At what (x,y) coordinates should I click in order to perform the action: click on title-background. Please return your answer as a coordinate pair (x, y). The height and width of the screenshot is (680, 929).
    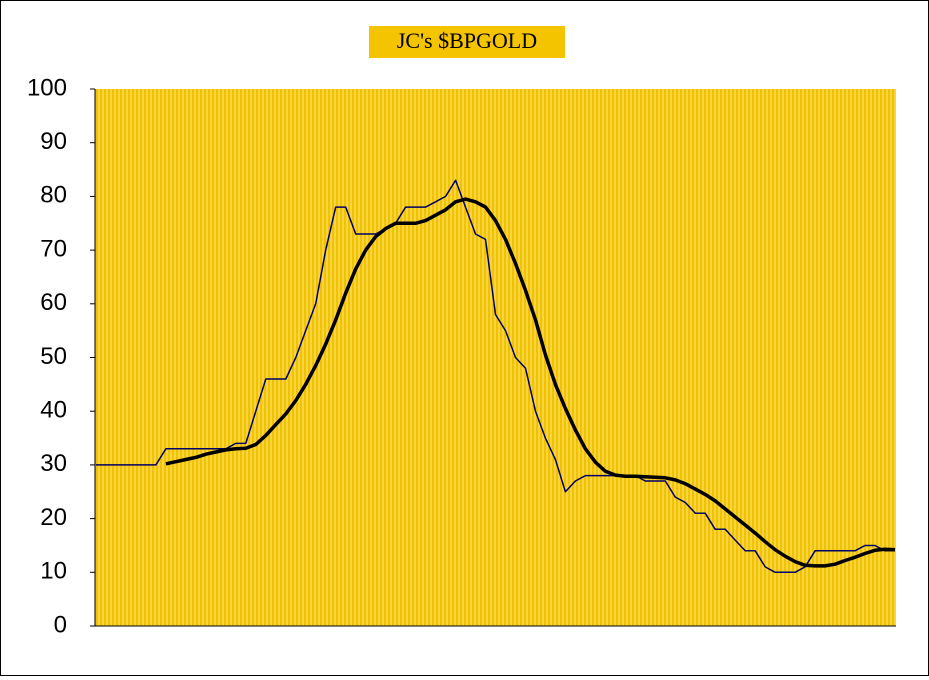
    Looking at the image, I should click on (467, 42).